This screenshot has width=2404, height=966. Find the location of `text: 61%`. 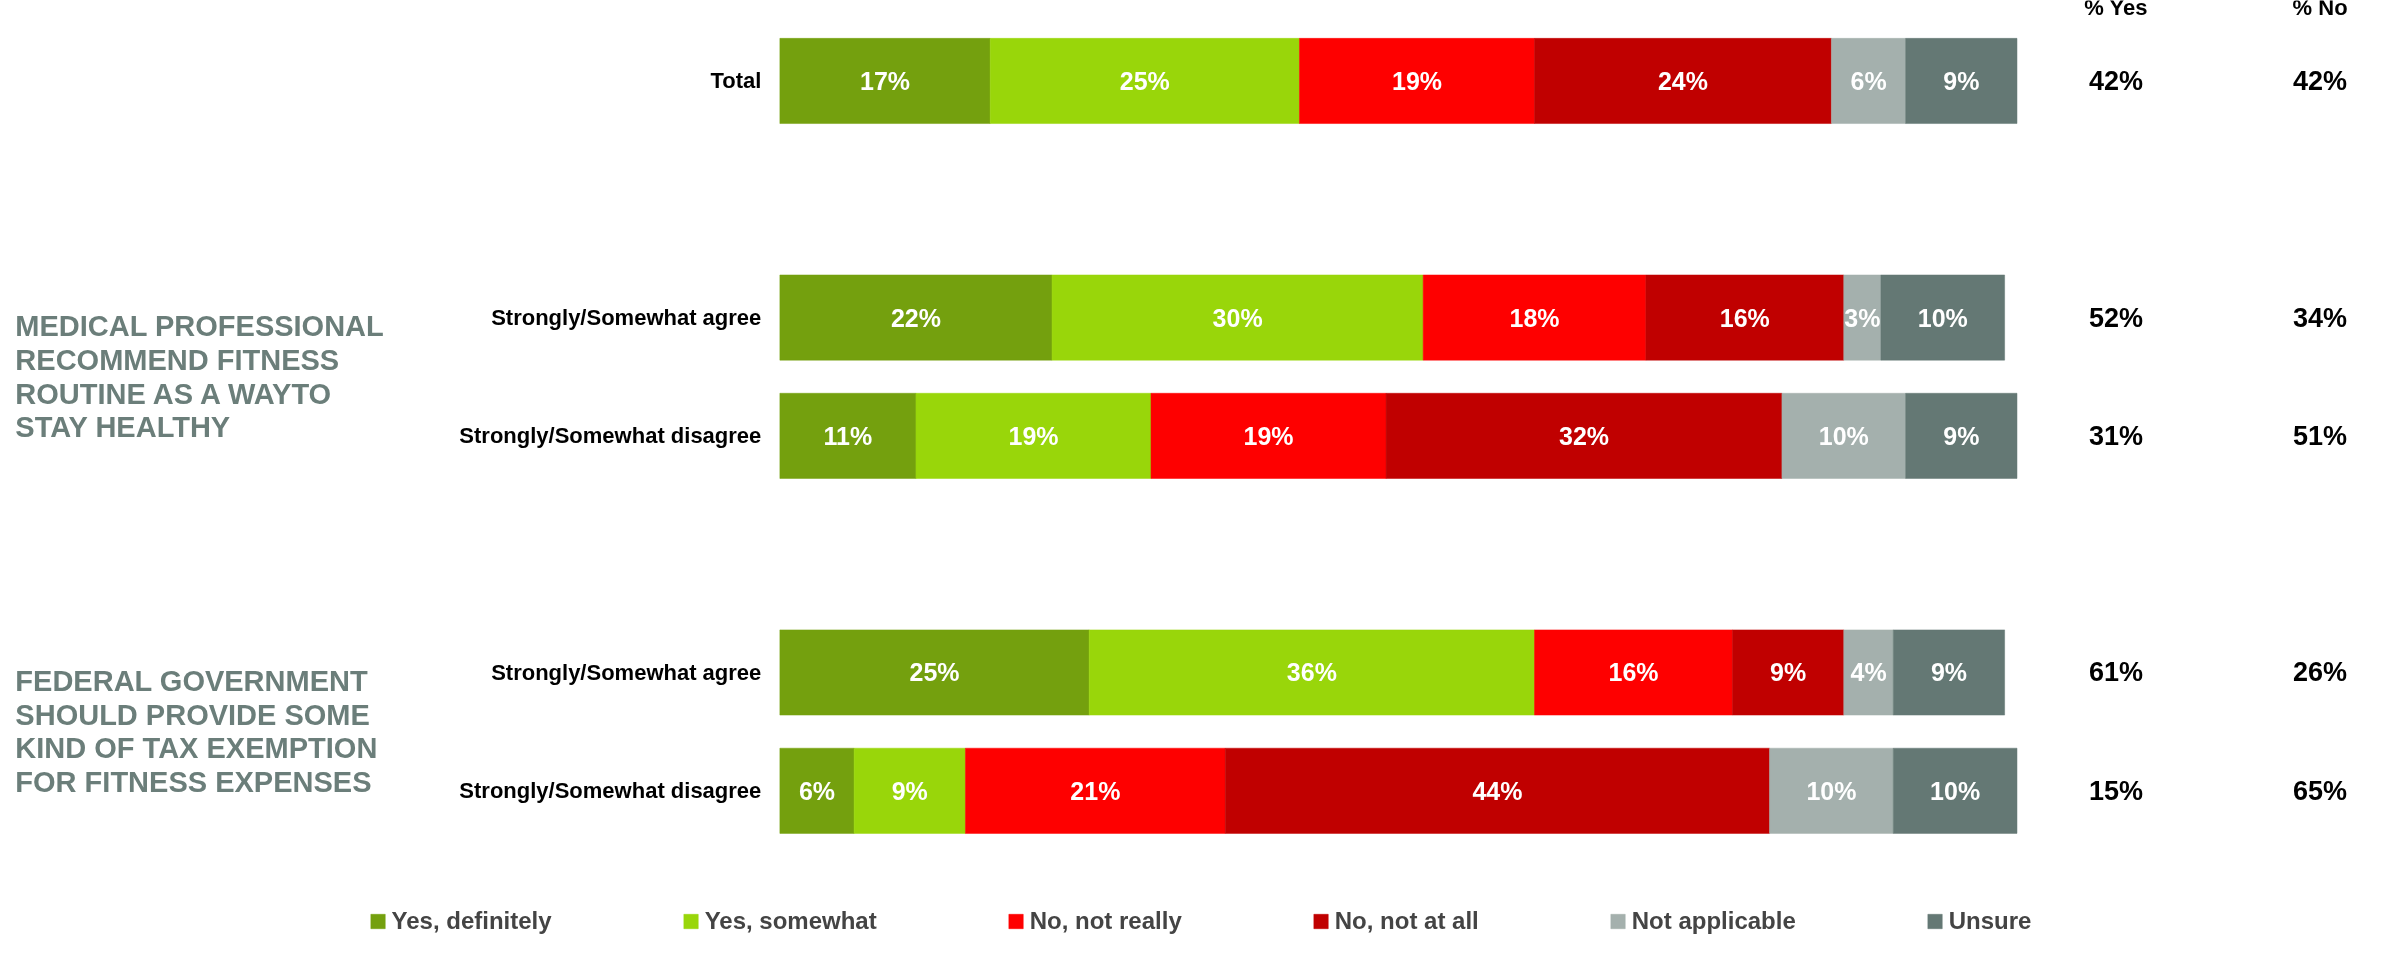

text: 61% is located at coordinates (2115, 672).